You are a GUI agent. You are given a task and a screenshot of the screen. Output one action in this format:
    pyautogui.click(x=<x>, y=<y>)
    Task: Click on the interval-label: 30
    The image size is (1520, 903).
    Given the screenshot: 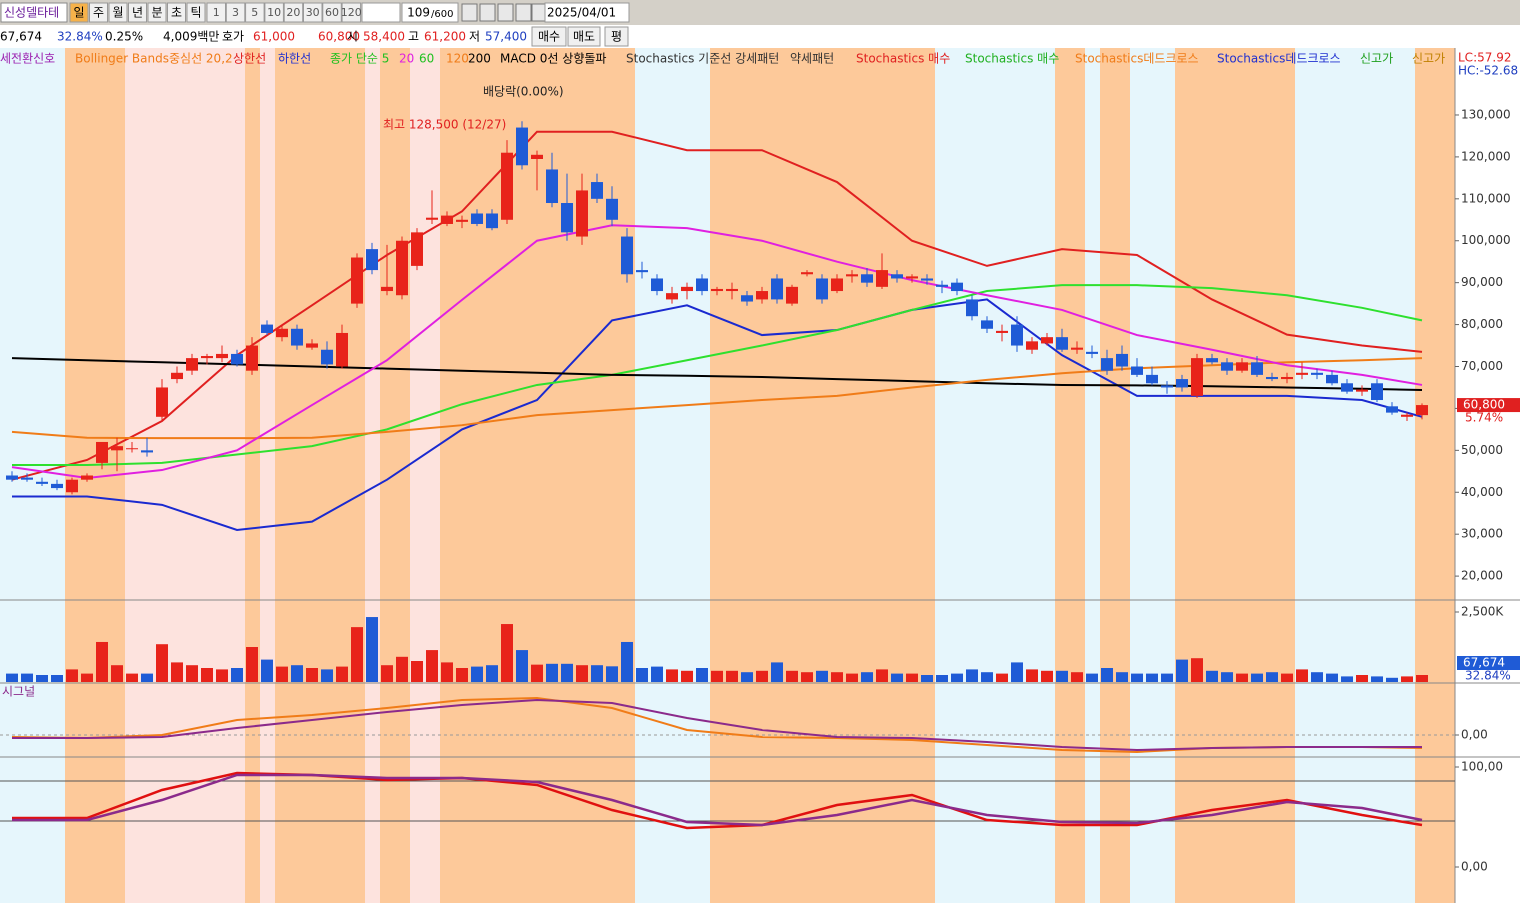 What is the action you would take?
    pyautogui.click(x=313, y=12)
    